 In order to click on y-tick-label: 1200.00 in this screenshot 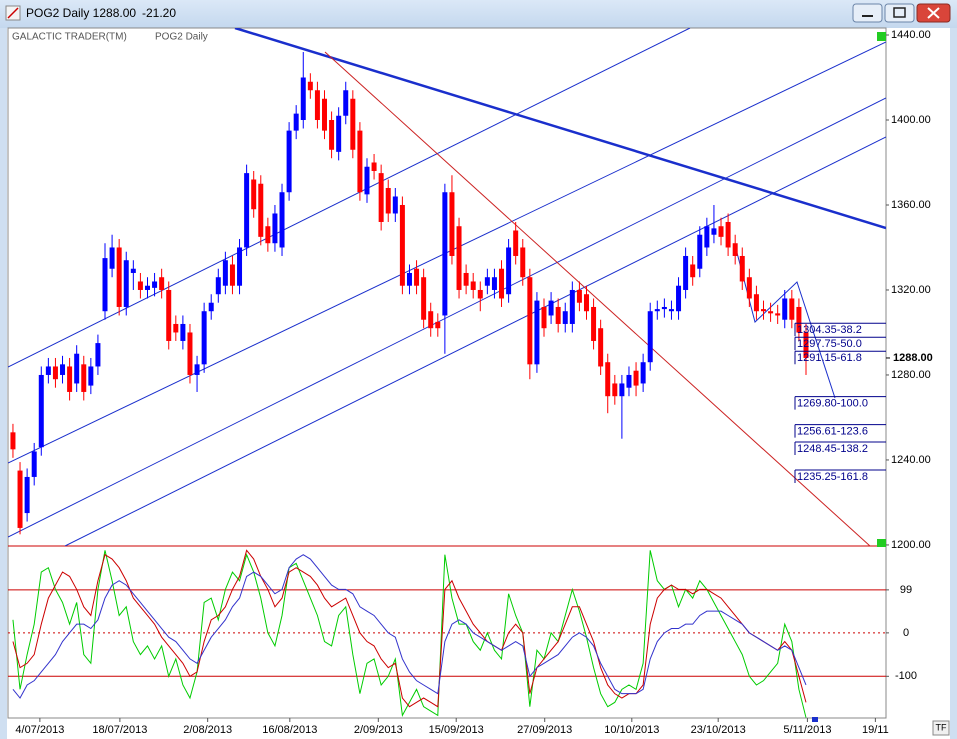, I will do `click(911, 545)`.